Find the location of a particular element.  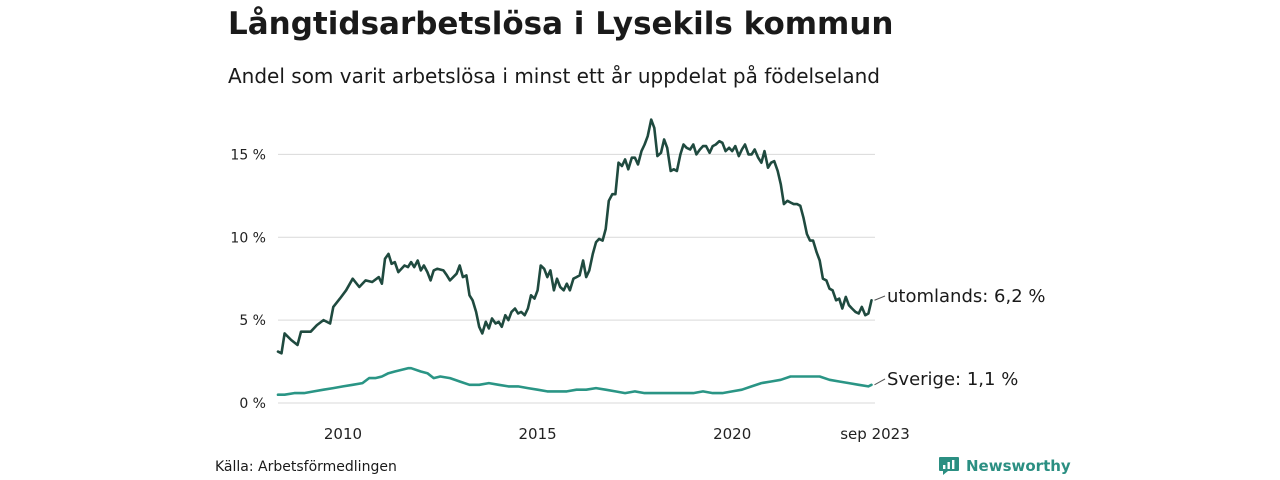

x-axis-ticks: 2010 2015 2020 sep 2023 is located at coordinates (617, 434).